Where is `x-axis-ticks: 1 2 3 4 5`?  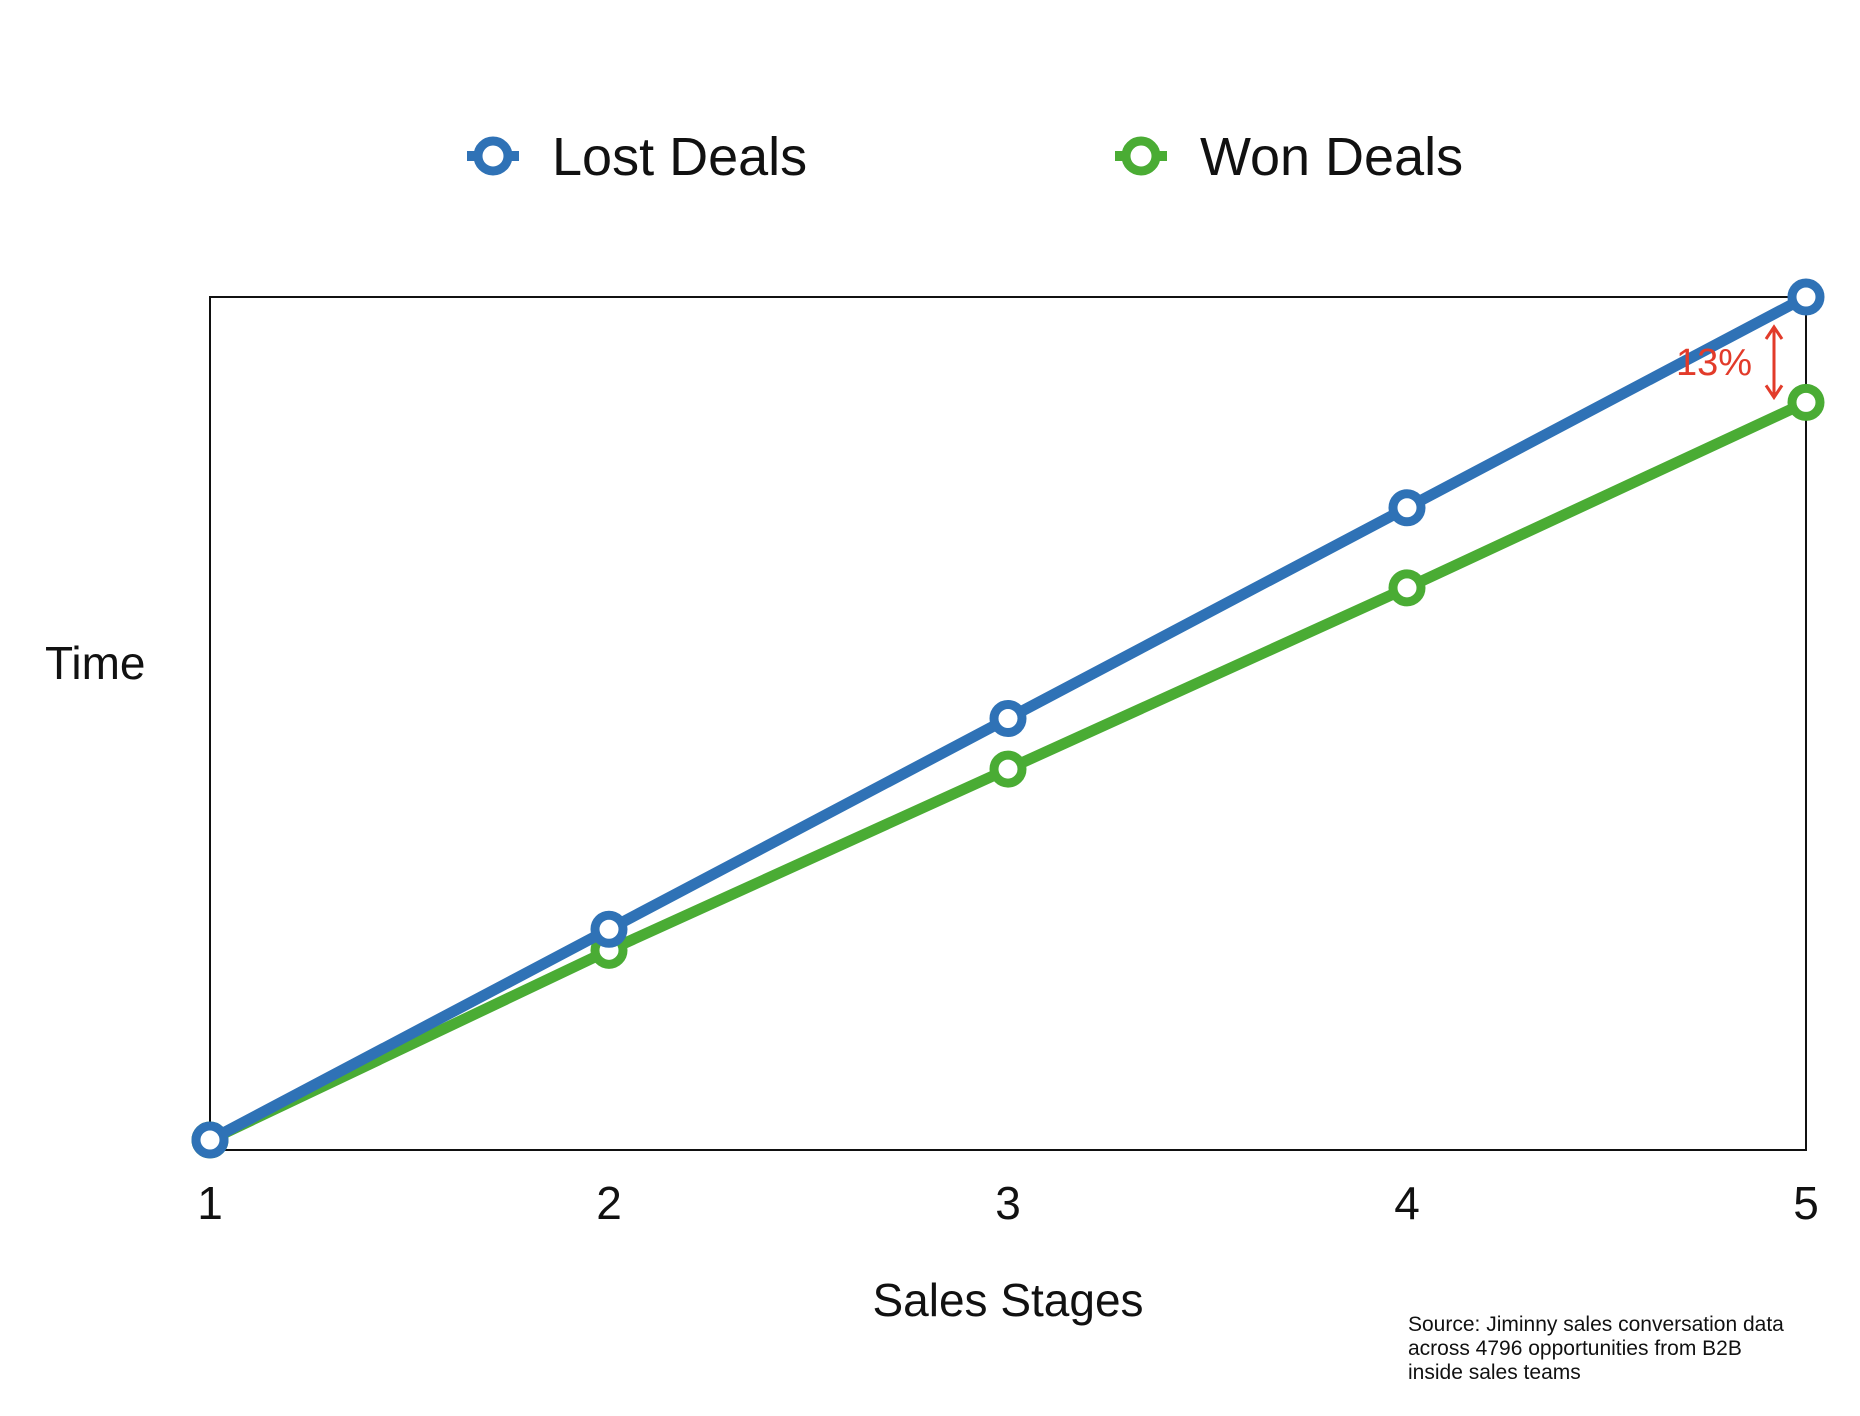 x-axis-ticks: 1 2 3 4 5 is located at coordinates (1008, 1203).